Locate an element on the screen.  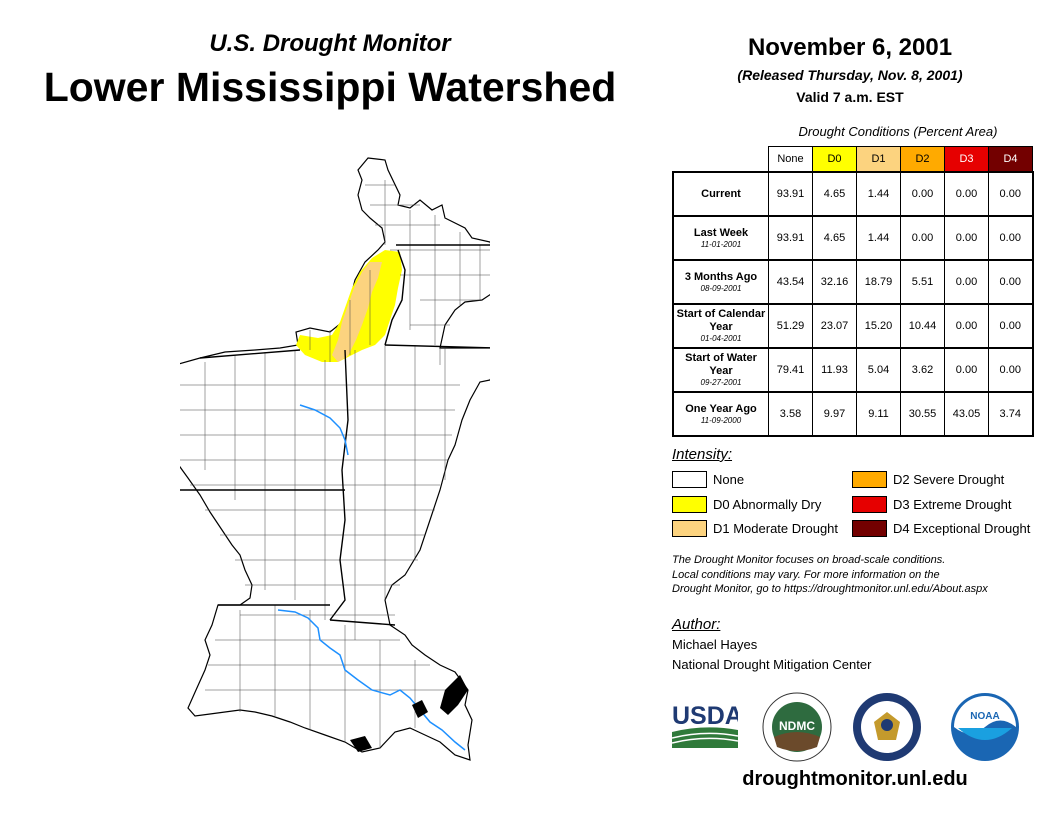
row-label: Current is located at coordinates (720, 194).